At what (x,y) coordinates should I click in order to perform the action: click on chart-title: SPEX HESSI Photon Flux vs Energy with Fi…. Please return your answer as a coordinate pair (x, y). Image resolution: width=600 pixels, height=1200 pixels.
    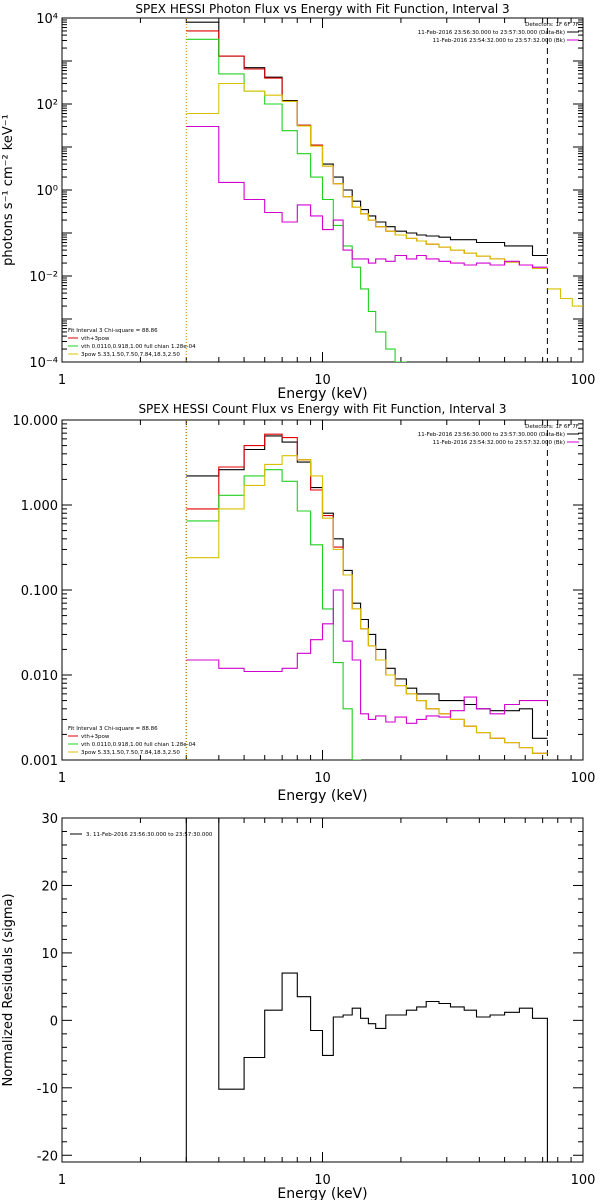
    Looking at the image, I should click on (322, 9).